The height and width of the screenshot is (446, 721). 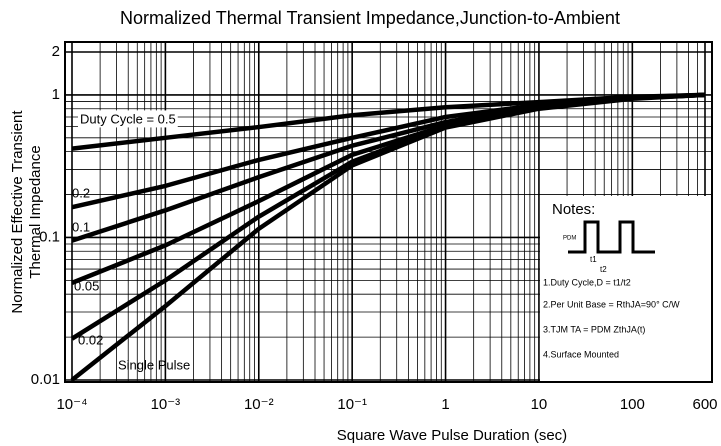 I want to click on note-item: 2.Per Unit Base = RthJA=90° C/W, so click(x=611, y=304).